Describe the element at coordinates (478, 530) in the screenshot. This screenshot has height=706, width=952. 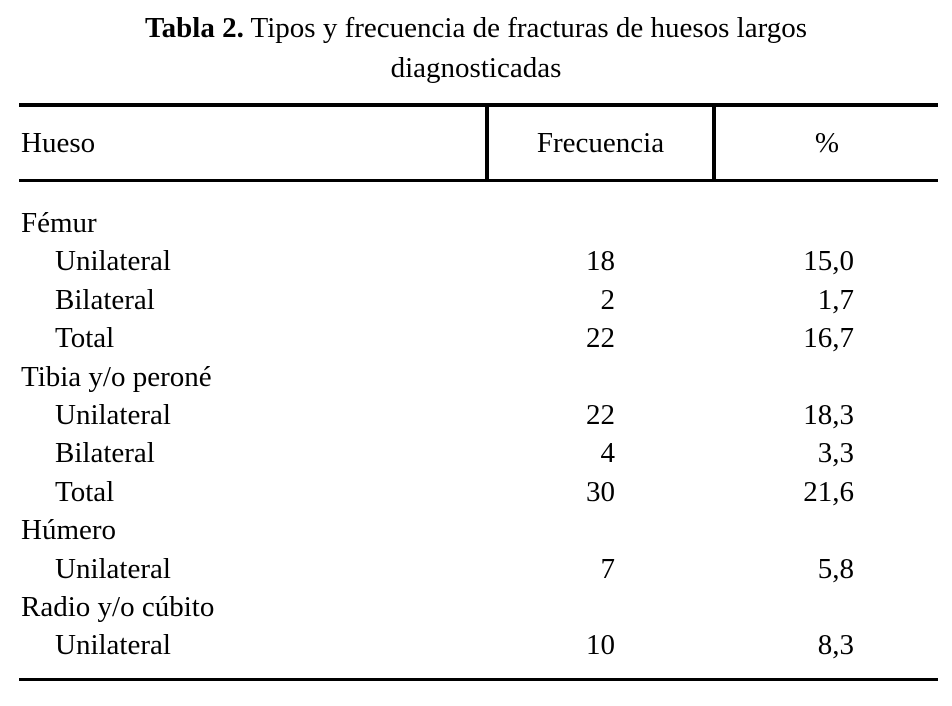
I see `table-row-humero: Húmero` at that location.